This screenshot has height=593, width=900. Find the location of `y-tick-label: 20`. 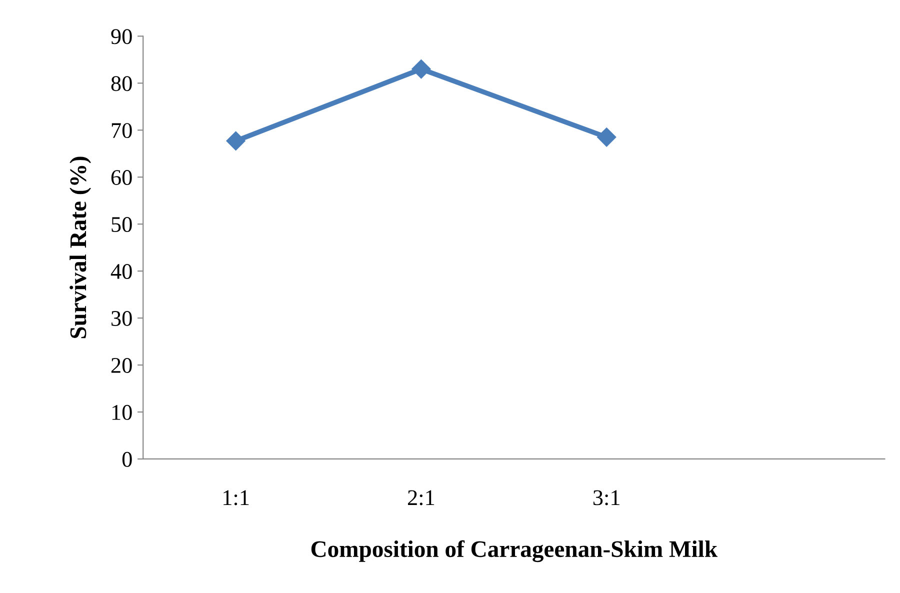

y-tick-label: 20 is located at coordinates (121, 365).